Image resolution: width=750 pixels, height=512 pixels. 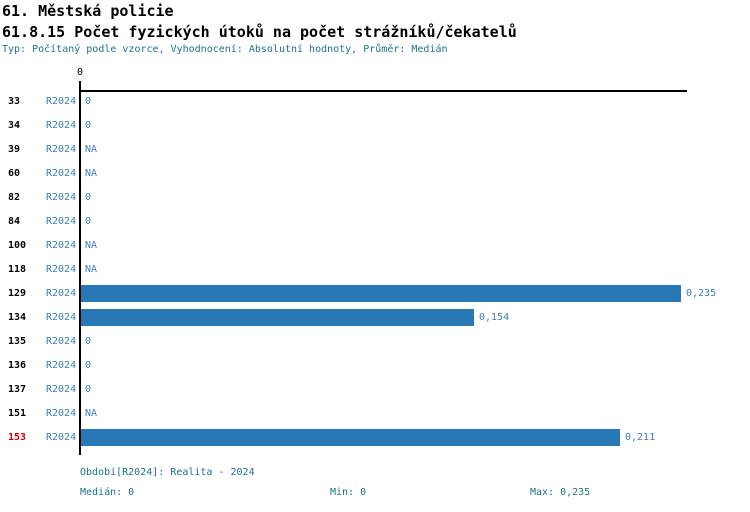 What do you see at coordinates (17, 341) in the screenshot?
I see `row-category-label: 135` at bounding box center [17, 341].